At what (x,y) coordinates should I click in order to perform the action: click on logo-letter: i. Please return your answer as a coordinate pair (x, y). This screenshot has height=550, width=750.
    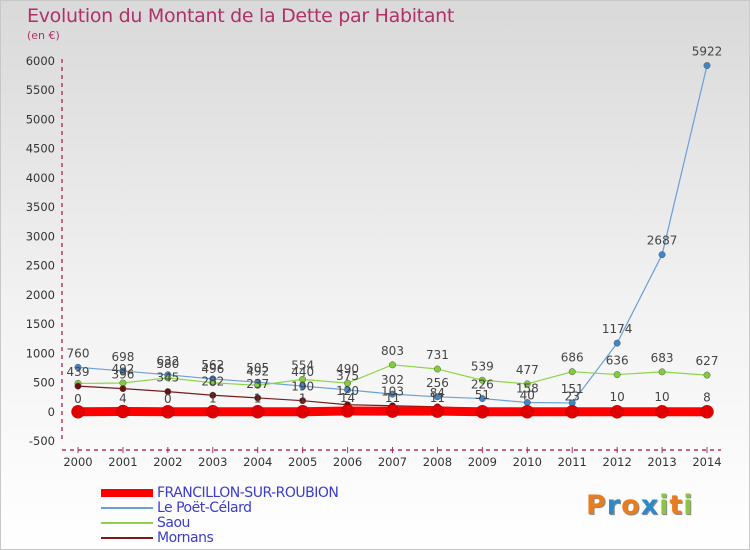
    Looking at the image, I should click on (688, 505).